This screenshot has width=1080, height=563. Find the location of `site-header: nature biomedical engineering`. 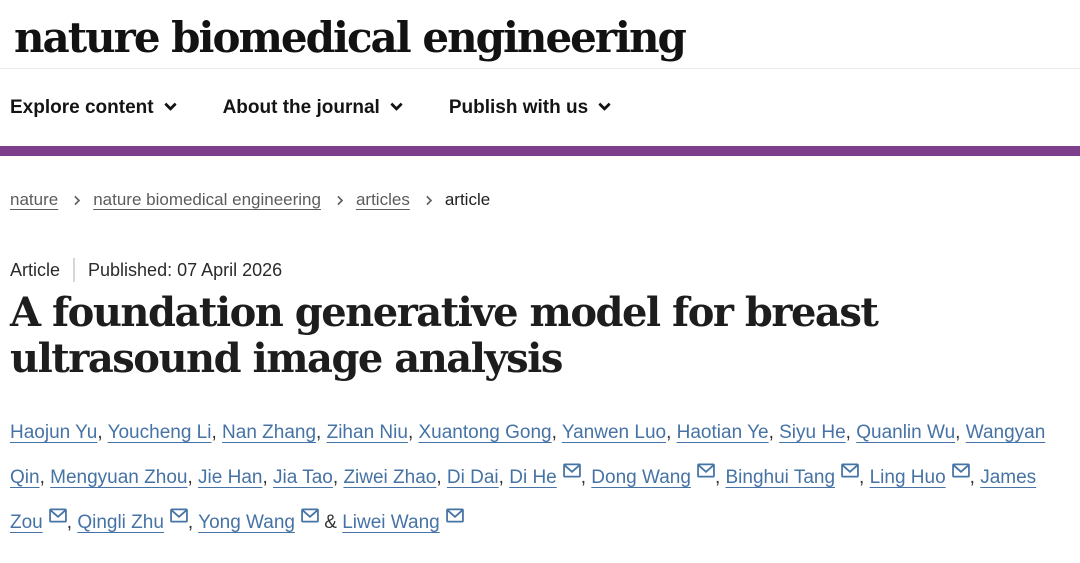

site-header: nature biomedical engineering is located at coordinates (540, 34).